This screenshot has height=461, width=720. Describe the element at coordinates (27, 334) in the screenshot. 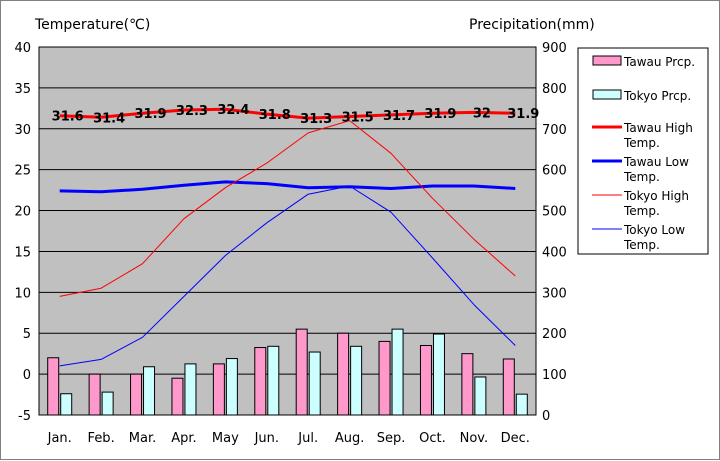

I see `left-tick-label: 5` at that location.